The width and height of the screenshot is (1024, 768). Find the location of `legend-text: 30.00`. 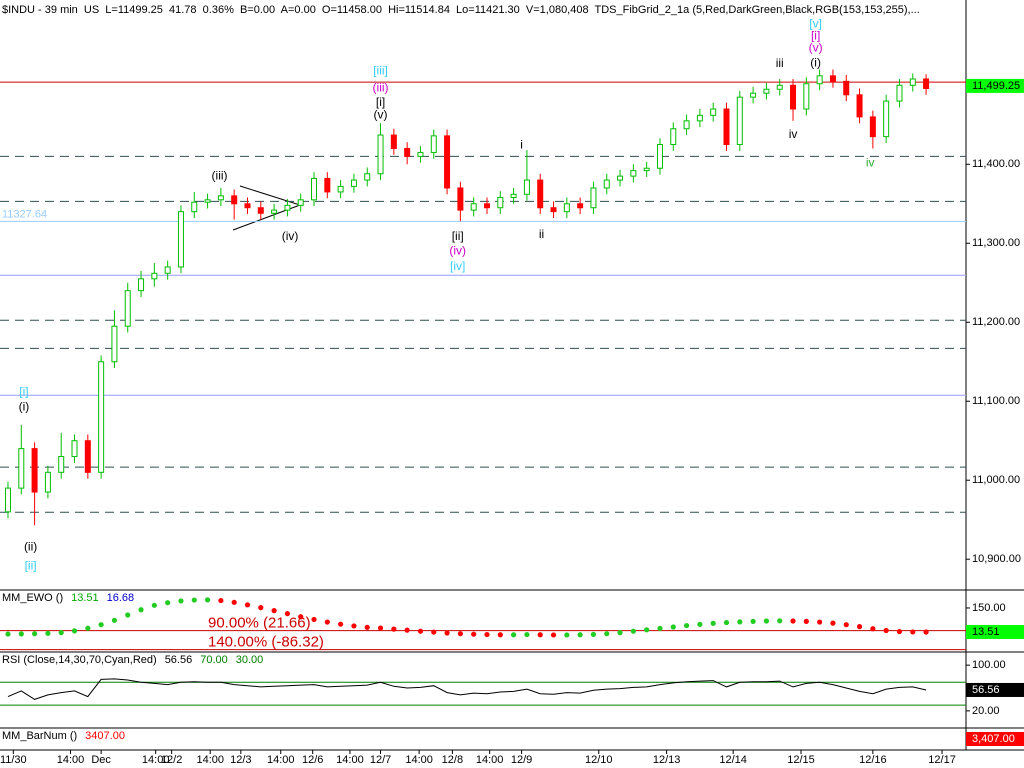

legend-text: 30.00 is located at coordinates (250, 660).